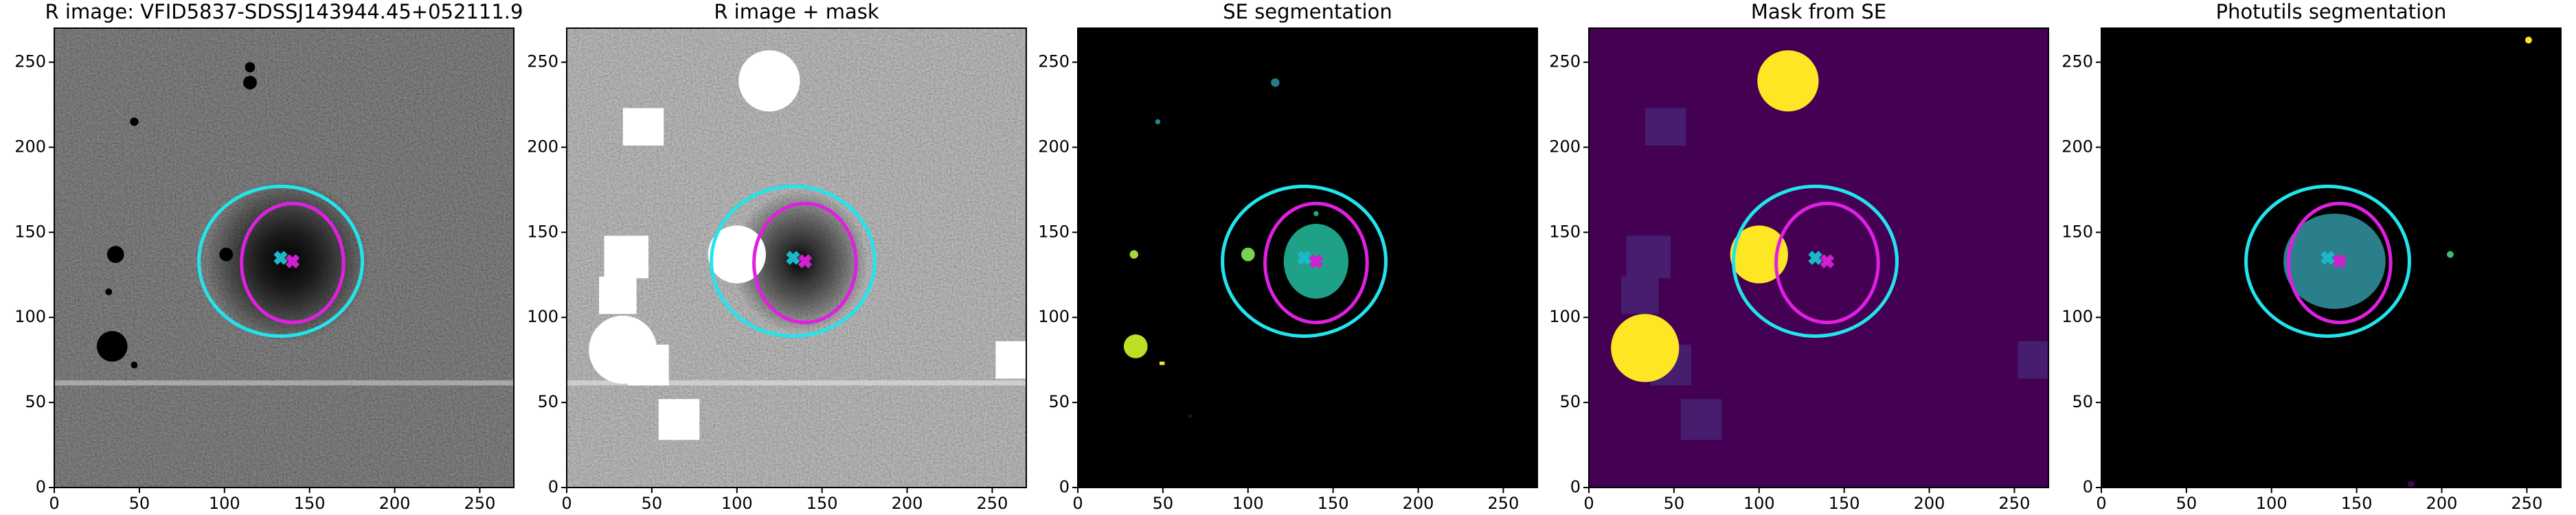 Image resolution: width=2576 pixels, height=515 pixels. Describe the element at coordinates (796, 11) in the screenshot. I see `panel-title: R image + mask` at that location.